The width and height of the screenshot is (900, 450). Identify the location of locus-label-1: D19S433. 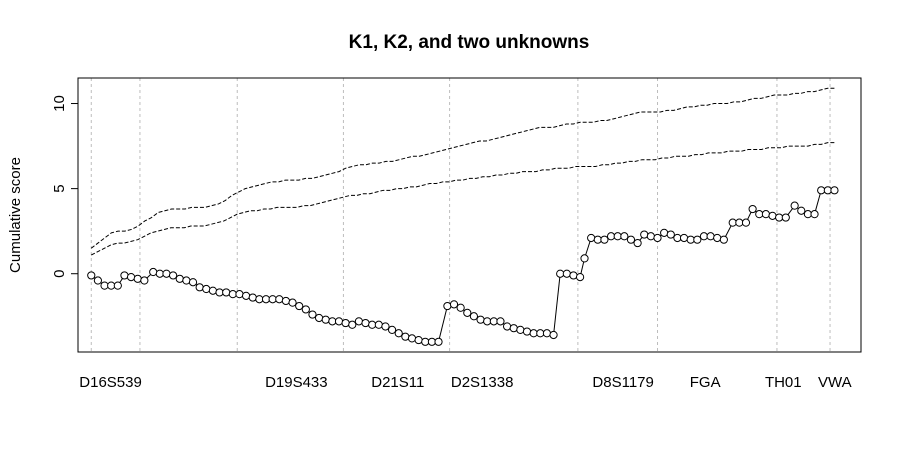
(296, 382).